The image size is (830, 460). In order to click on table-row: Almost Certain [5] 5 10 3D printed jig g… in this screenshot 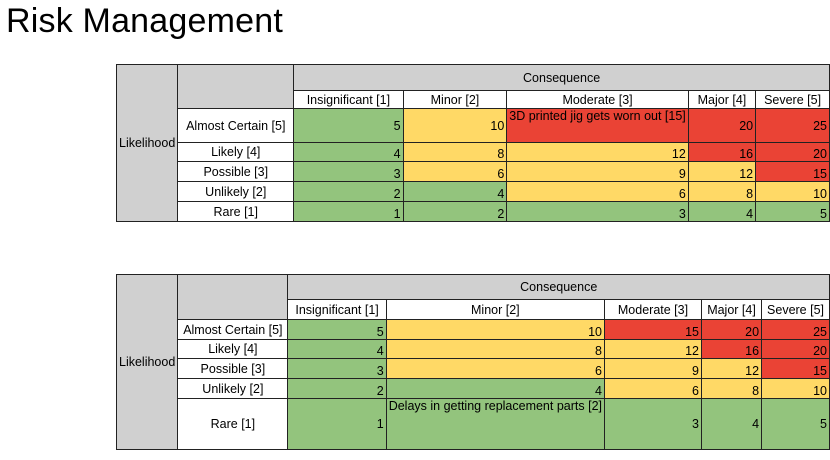, I will do `click(473, 125)`.